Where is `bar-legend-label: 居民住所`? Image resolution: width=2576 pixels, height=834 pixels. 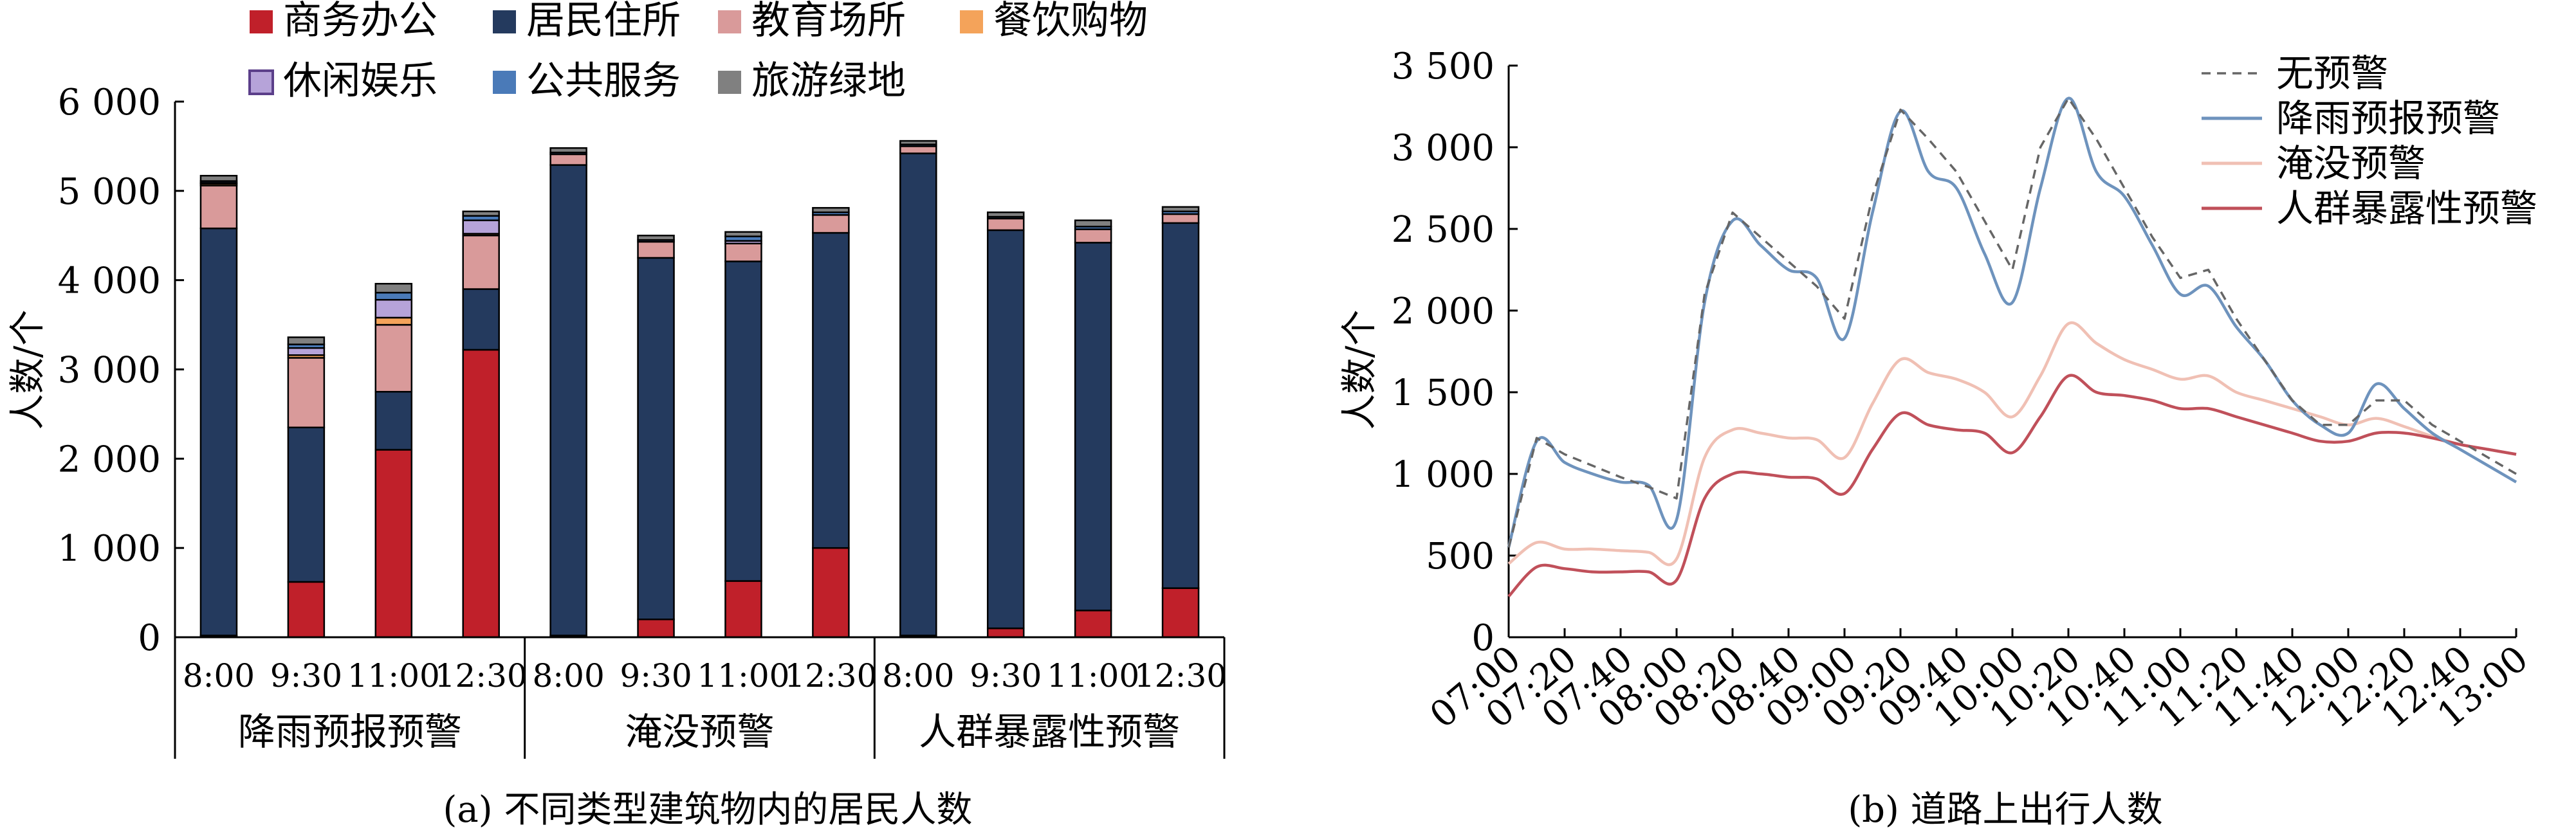 bar-legend-label: 居民住所 is located at coordinates (603, 22).